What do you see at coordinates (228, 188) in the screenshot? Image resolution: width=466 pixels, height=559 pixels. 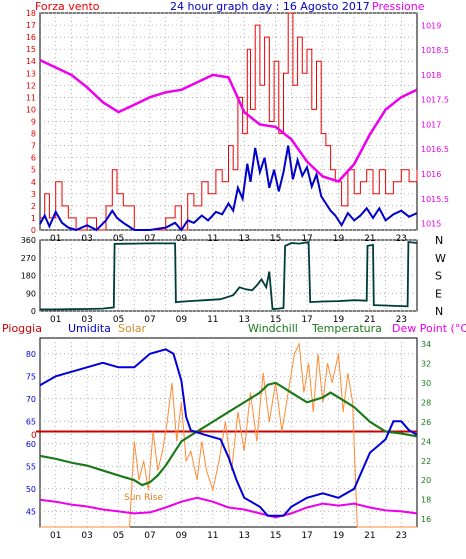 I see `wind-gust-line` at bounding box center [228, 188].